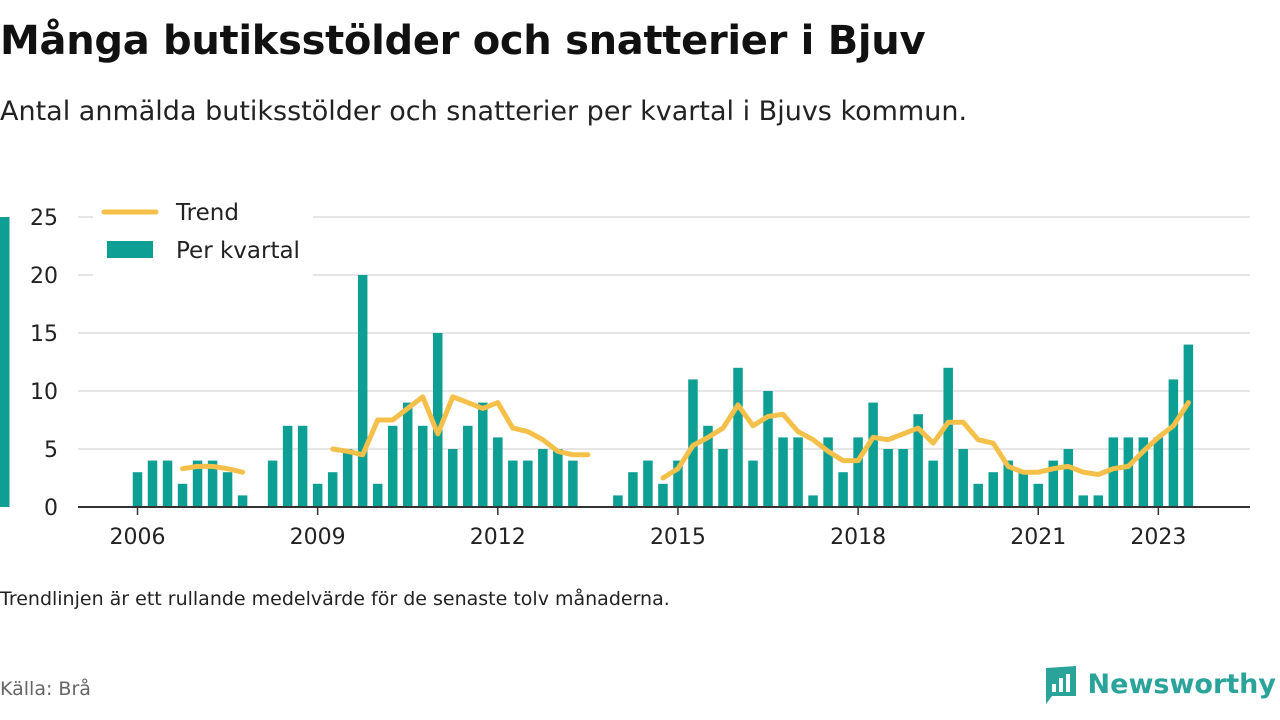 The width and height of the screenshot is (1280, 720). I want to click on source-text: Källa: Brå, so click(45, 689).